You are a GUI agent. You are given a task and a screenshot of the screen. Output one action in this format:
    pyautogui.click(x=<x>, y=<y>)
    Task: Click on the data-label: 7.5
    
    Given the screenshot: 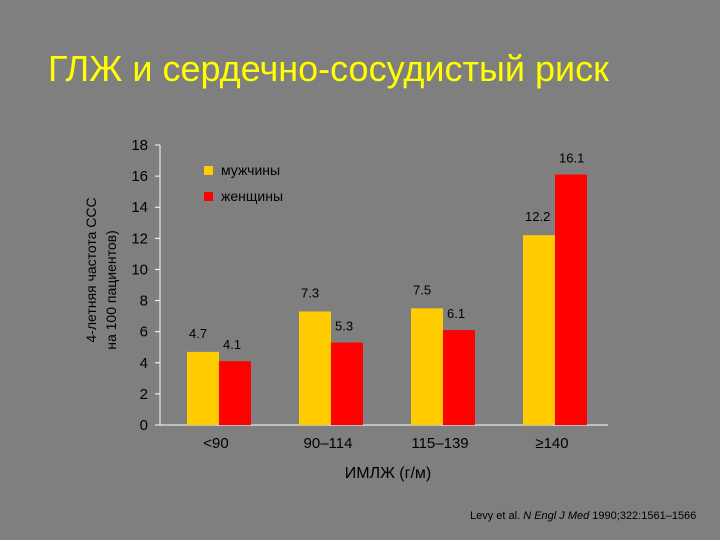 What is the action you would take?
    pyautogui.click(x=422, y=289)
    